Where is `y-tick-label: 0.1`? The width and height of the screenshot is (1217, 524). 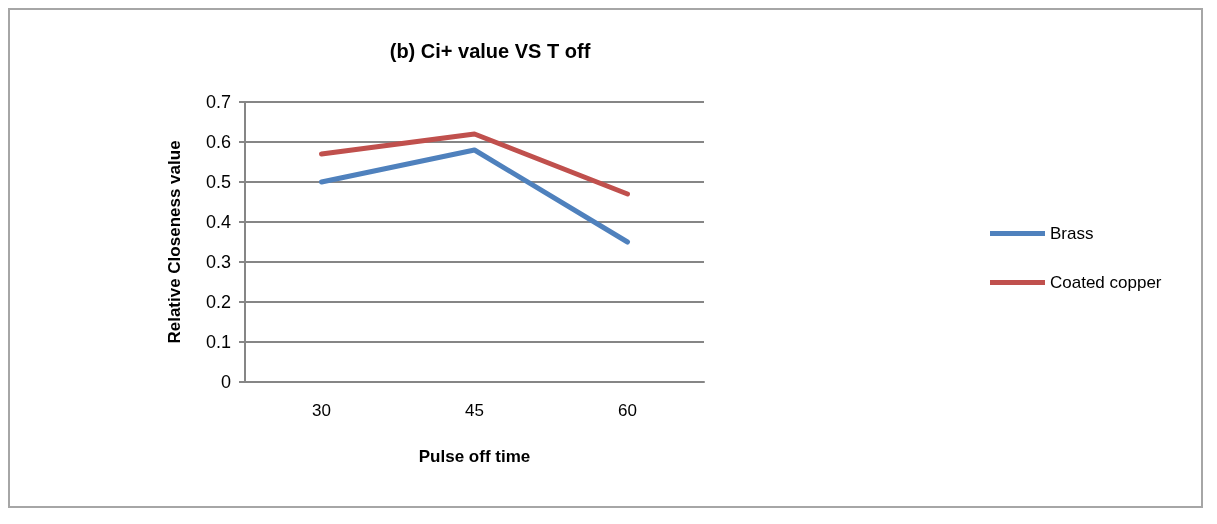
y-tick-label: 0.1 is located at coordinates (218, 342).